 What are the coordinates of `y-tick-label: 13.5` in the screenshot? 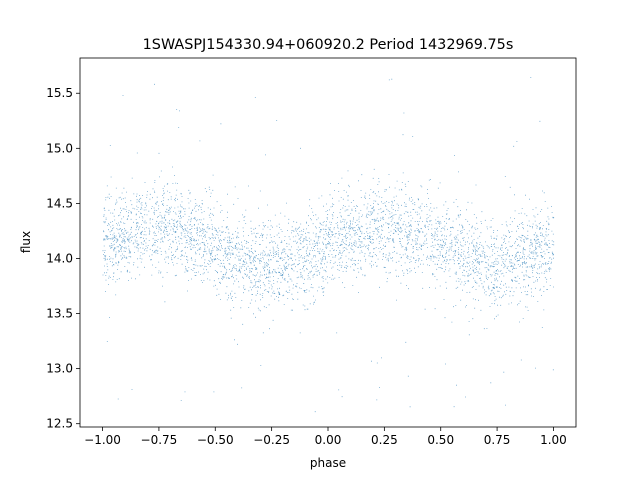 It's located at (59, 314).